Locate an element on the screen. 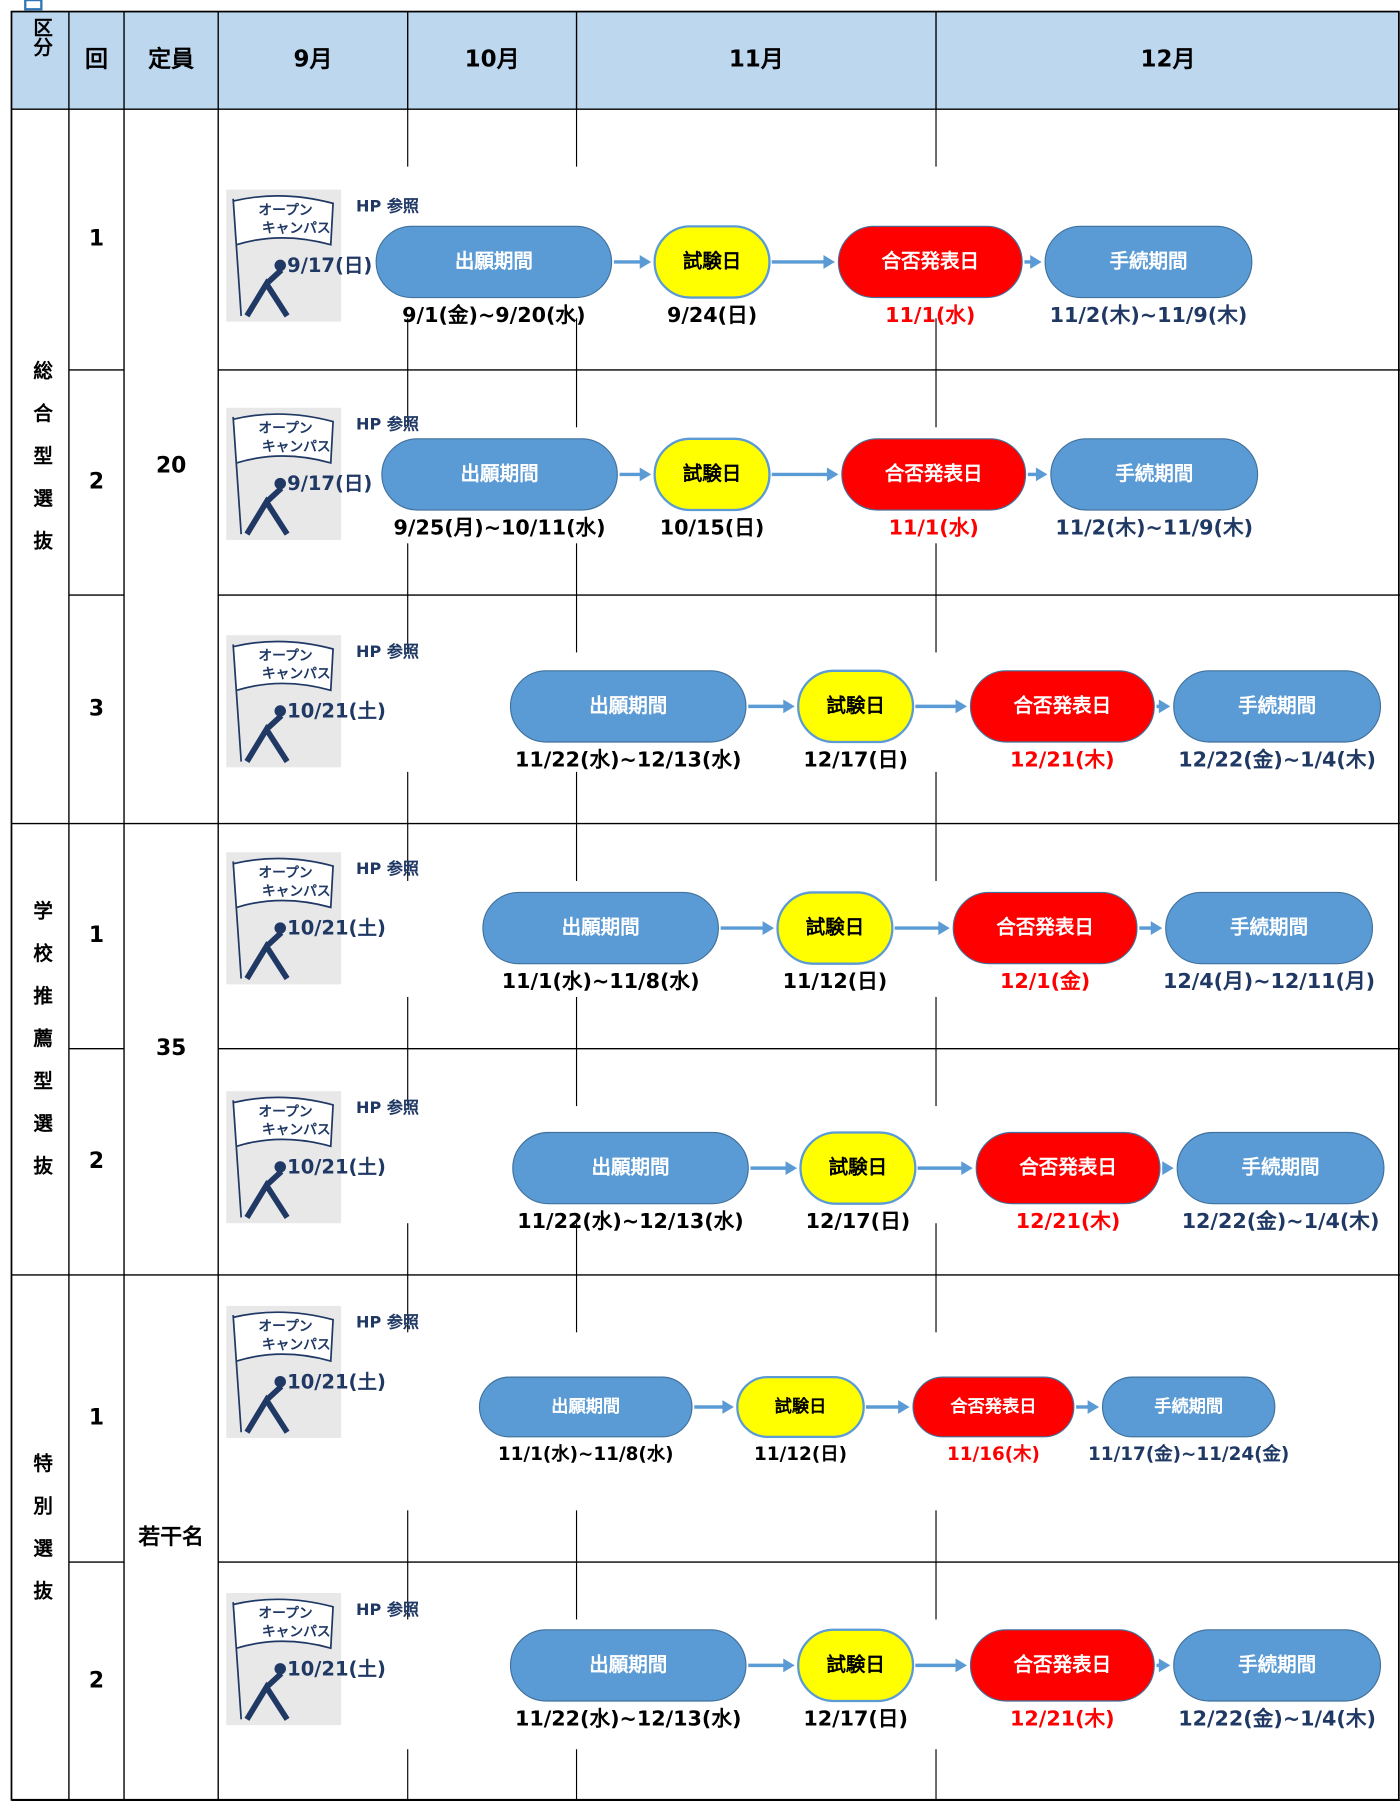 This screenshot has height=1801, width=1400. step-date: 12/21(木) is located at coordinates (1062, 759).